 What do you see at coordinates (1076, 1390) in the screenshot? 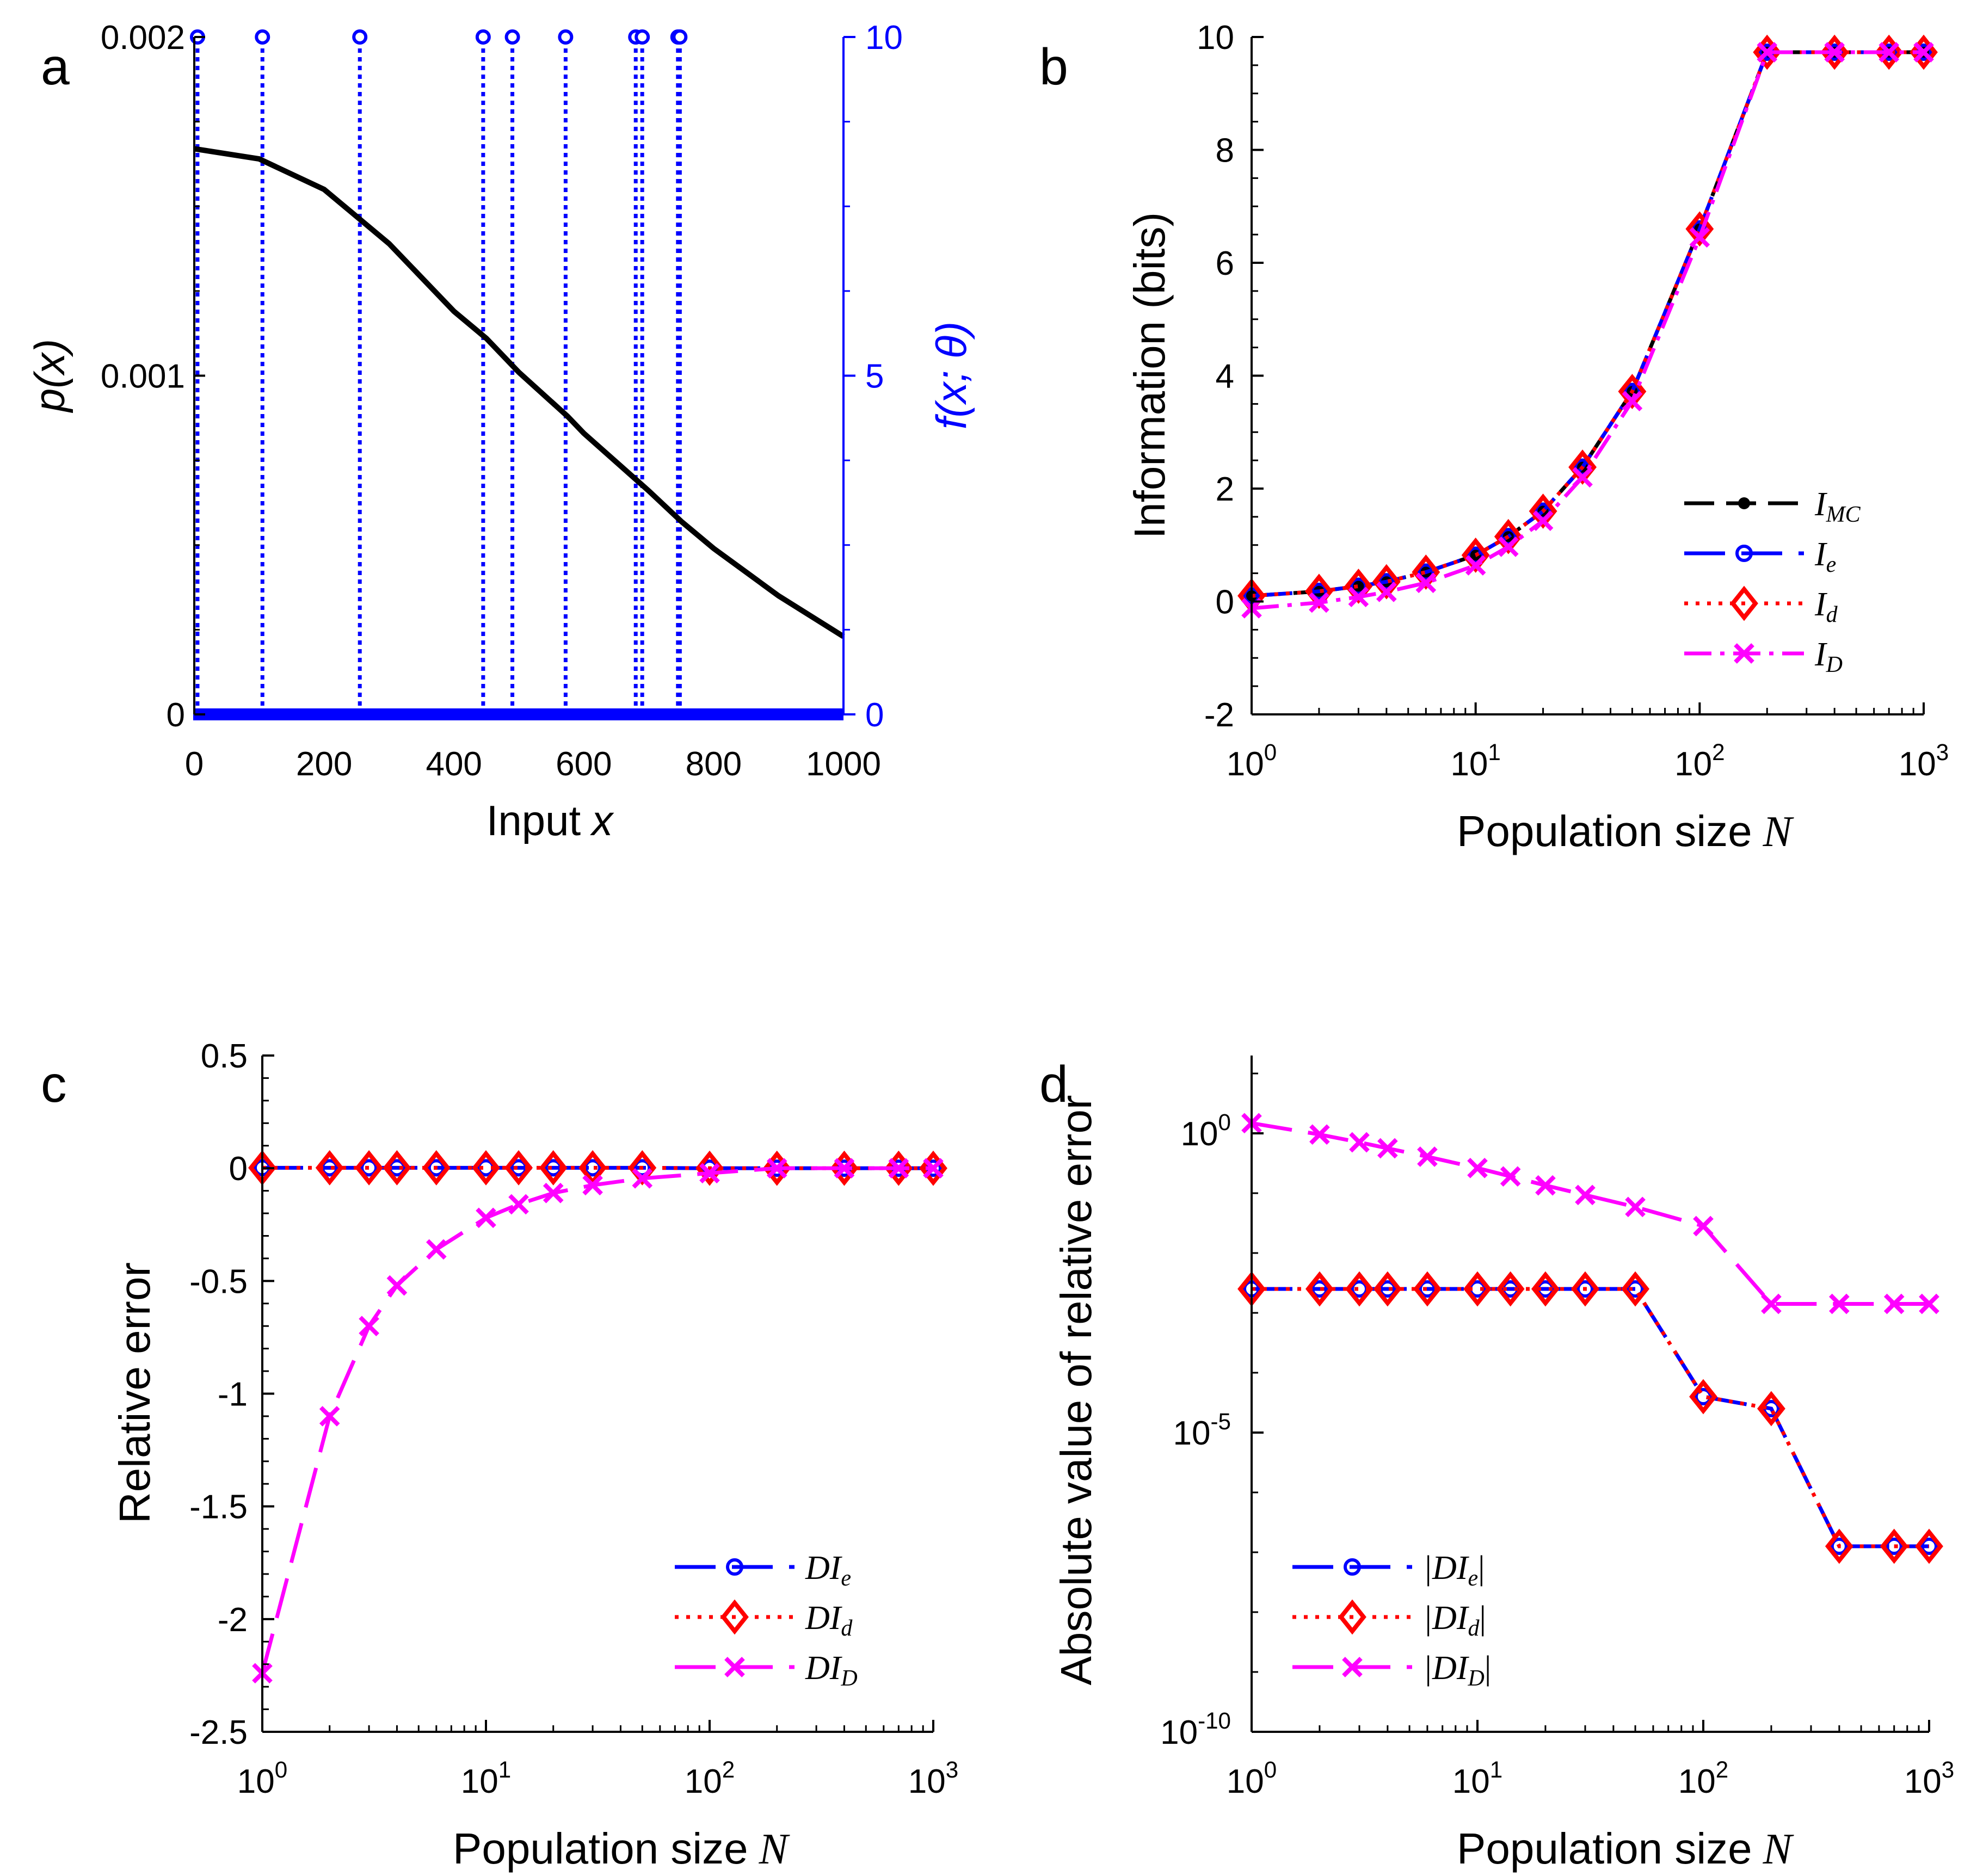
I see `d-ylabel: Absolute value of relative error` at bounding box center [1076, 1390].